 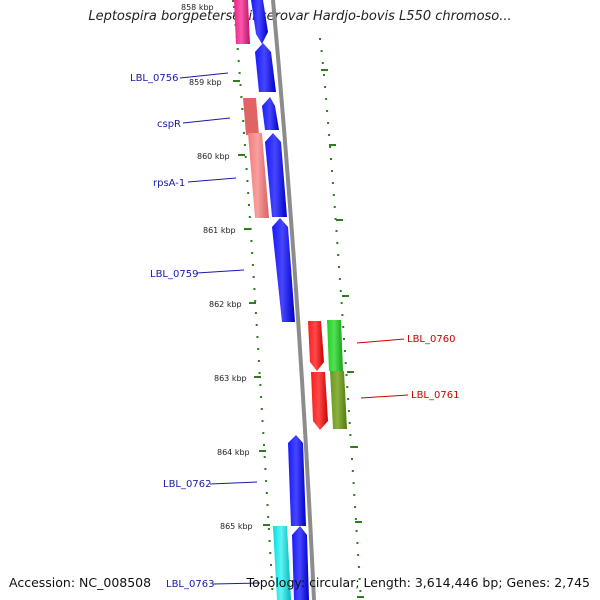 What do you see at coordinates (197, 7) in the screenshot?
I see `tick-label: 858 kbp` at bounding box center [197, 7].